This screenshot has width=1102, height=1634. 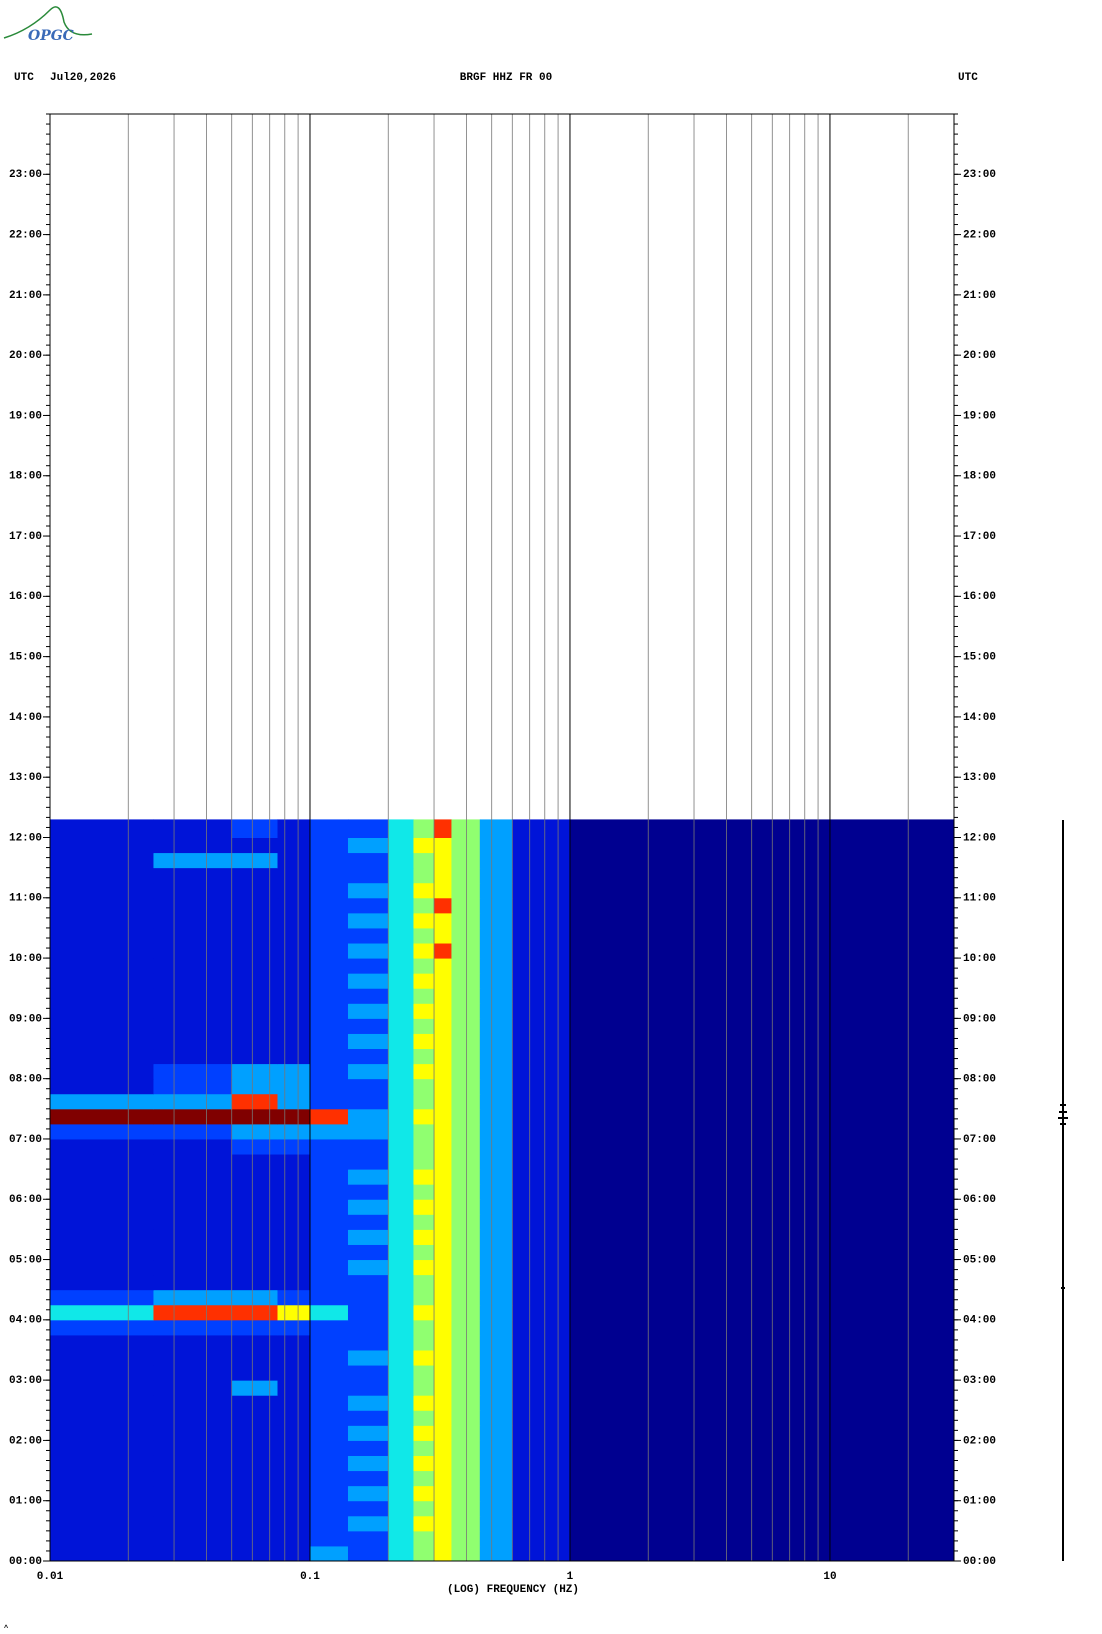 What do you see at coordinates (979, 416) in the screenshot?
I see `y-tick-label-right: 19:00` at bounding box center [979, 416].